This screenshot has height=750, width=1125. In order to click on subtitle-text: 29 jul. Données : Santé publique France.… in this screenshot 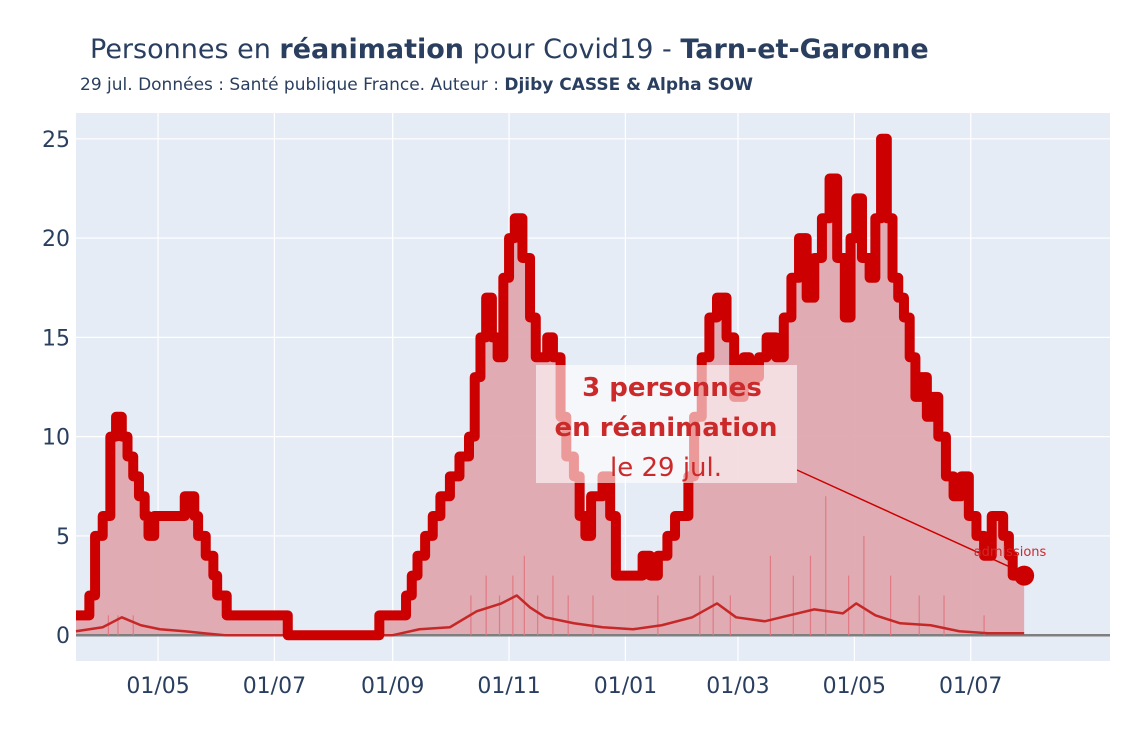, I will do `click(292, 85)`.